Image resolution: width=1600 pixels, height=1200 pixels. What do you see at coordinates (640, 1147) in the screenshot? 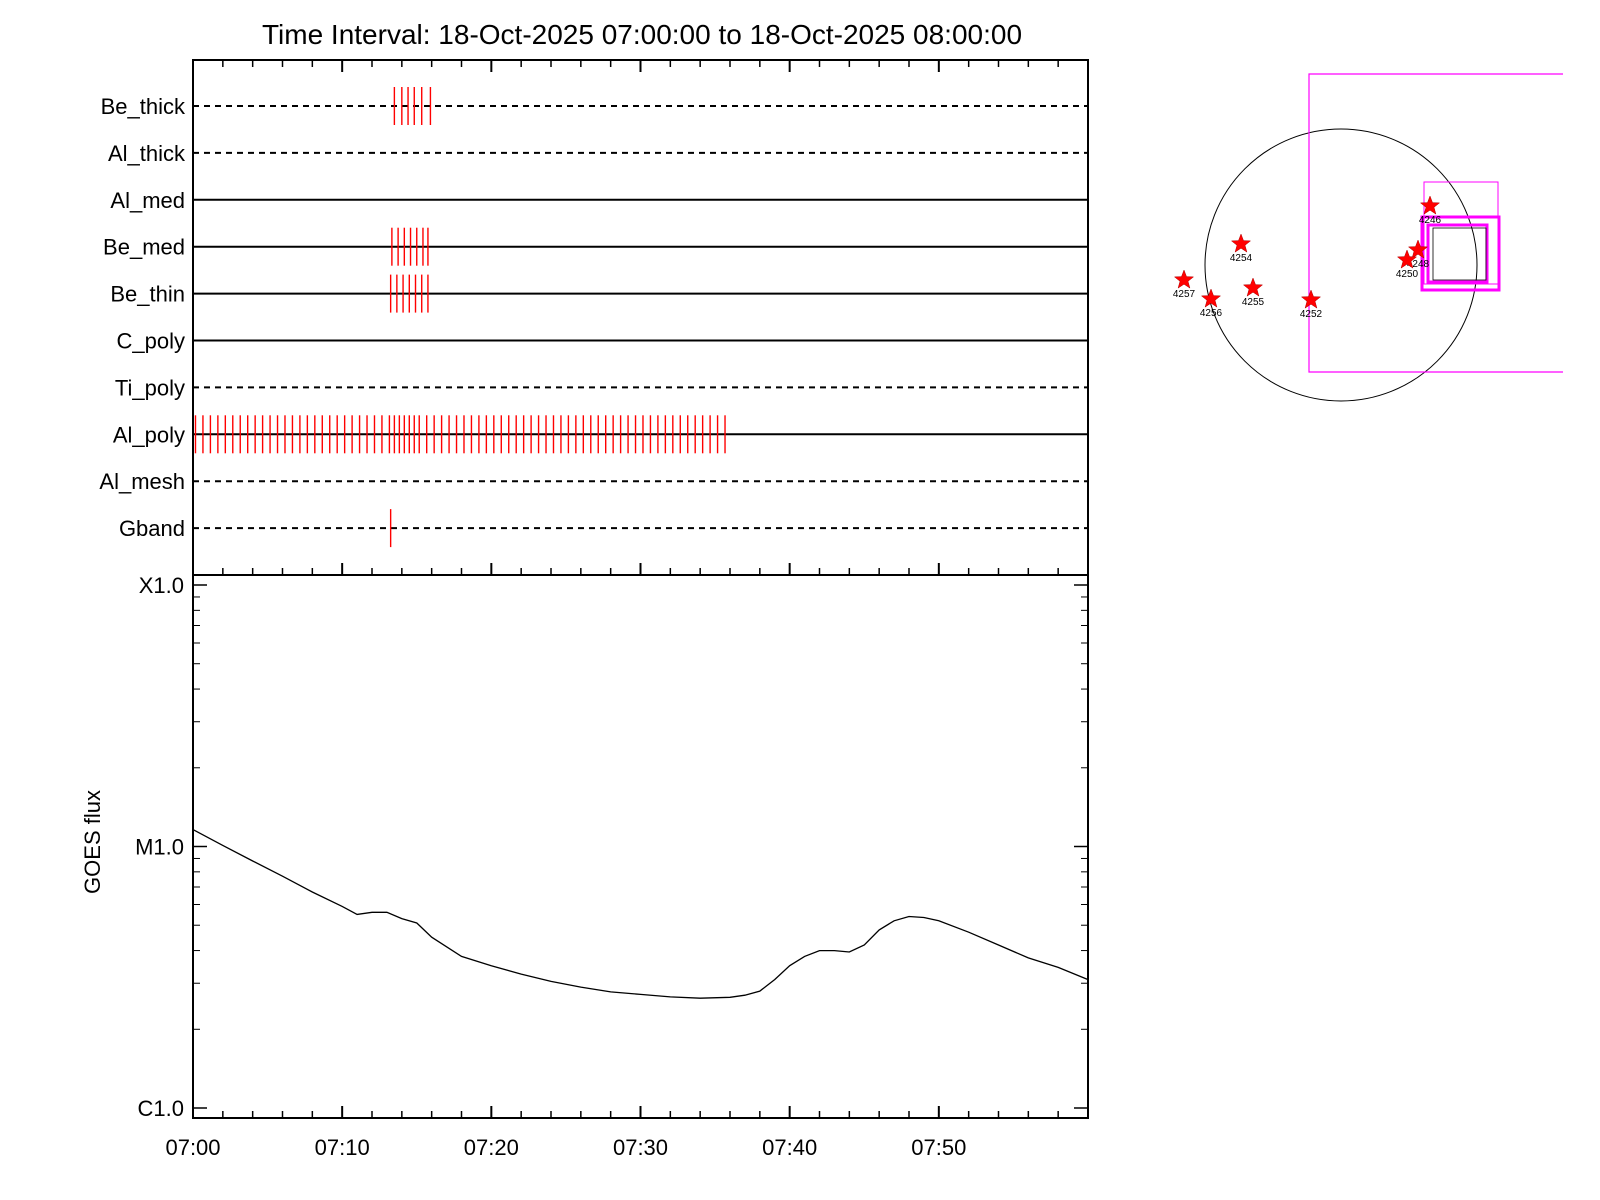
I see `goes-x-tick-label: 07:30` at bounding box center [640, 1147].